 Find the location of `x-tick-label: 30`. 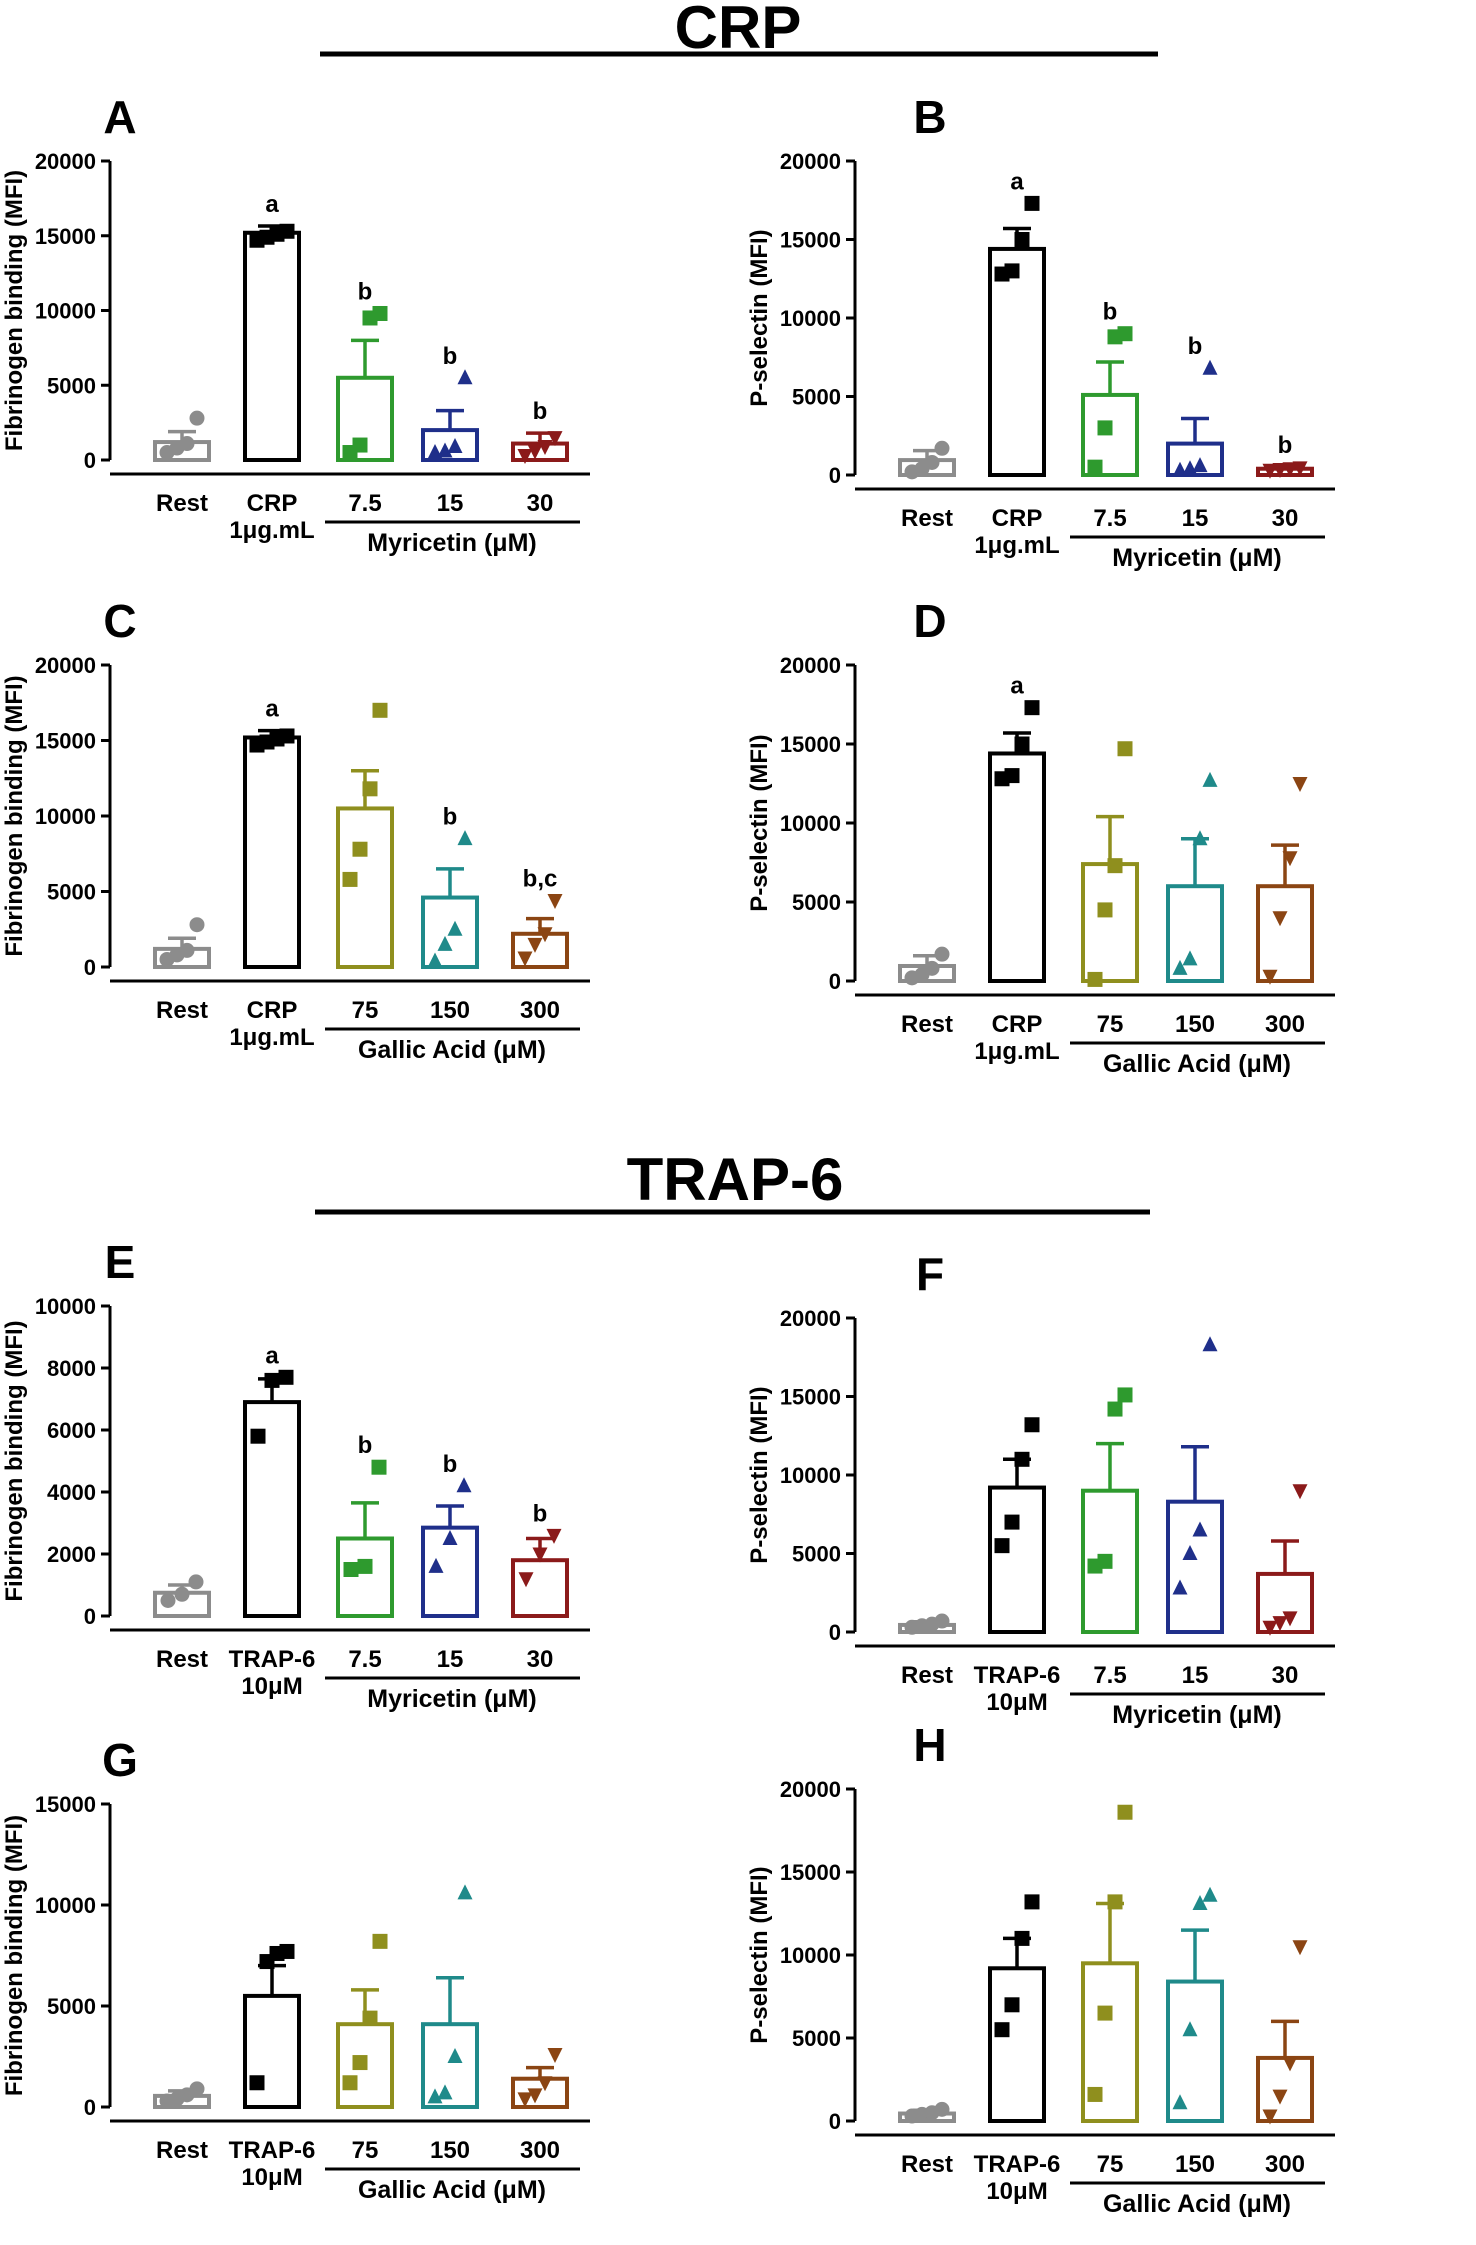

x-tick-label: 30 is located at coordinates (1285, 1675).